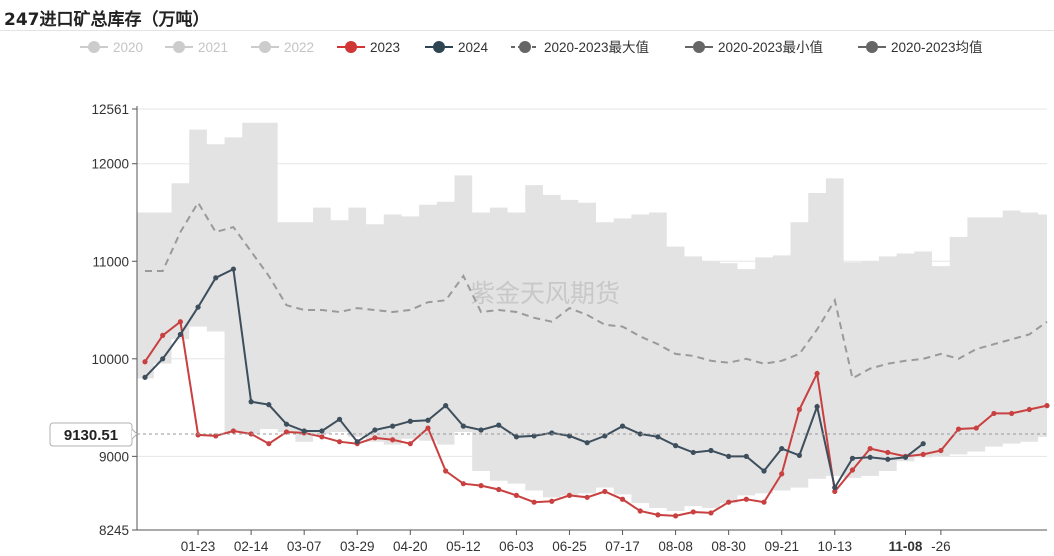 Image resolution: width=1054 pixels, height=556 pixels. What do you see at coordinates (304, 546) in the screenshot?
I see `x-tick-label: 03-07` at bounding box center [304, 546].